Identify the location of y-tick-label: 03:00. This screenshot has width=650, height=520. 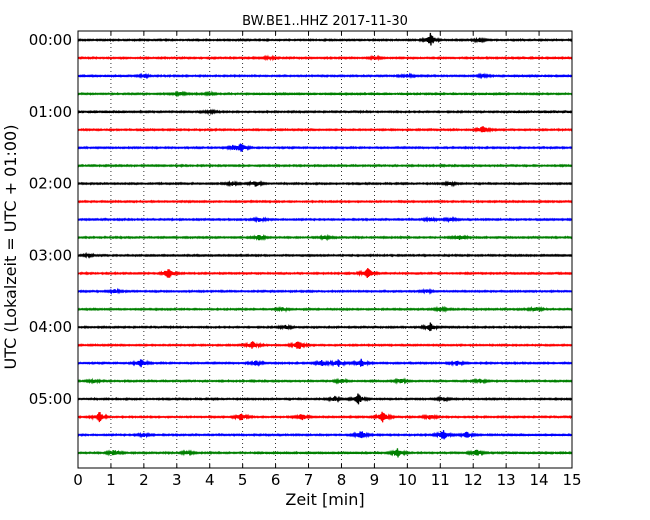
(50, 255).